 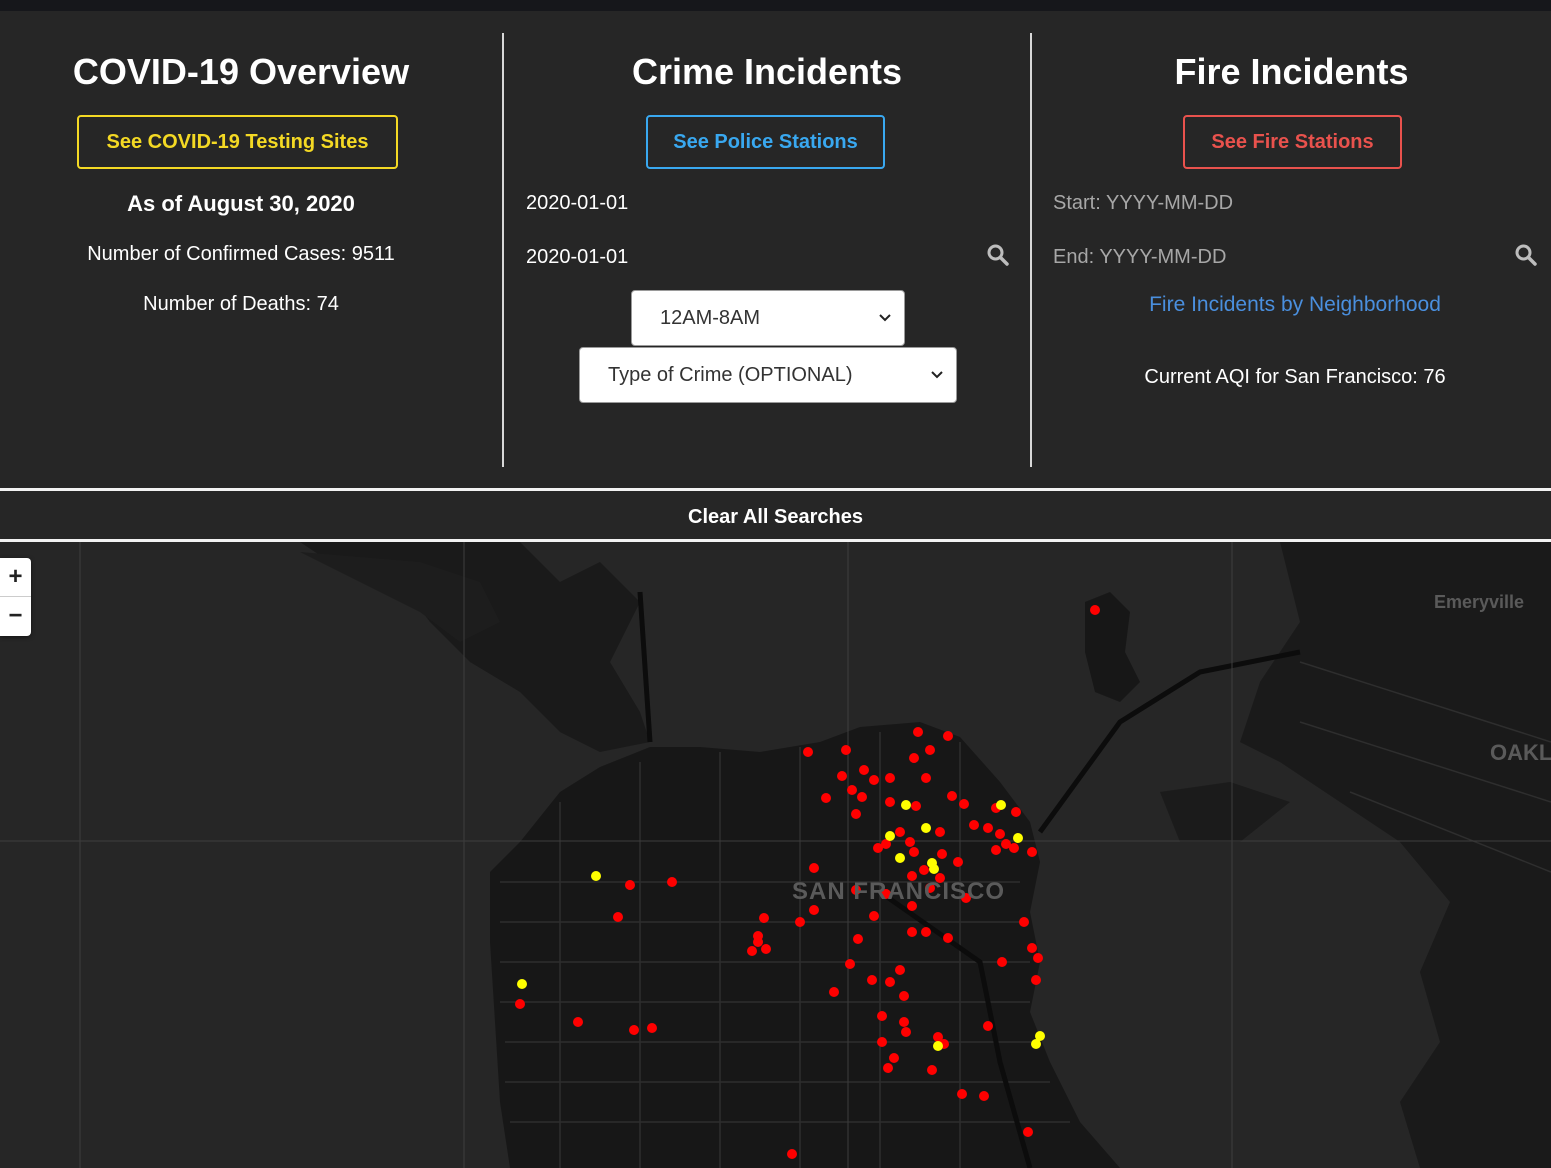 What do you see at coordinates (577, 257) in the screenshot?
I see `crime-end-date-input: 2020-01-01` at bounding box center [577, 257].